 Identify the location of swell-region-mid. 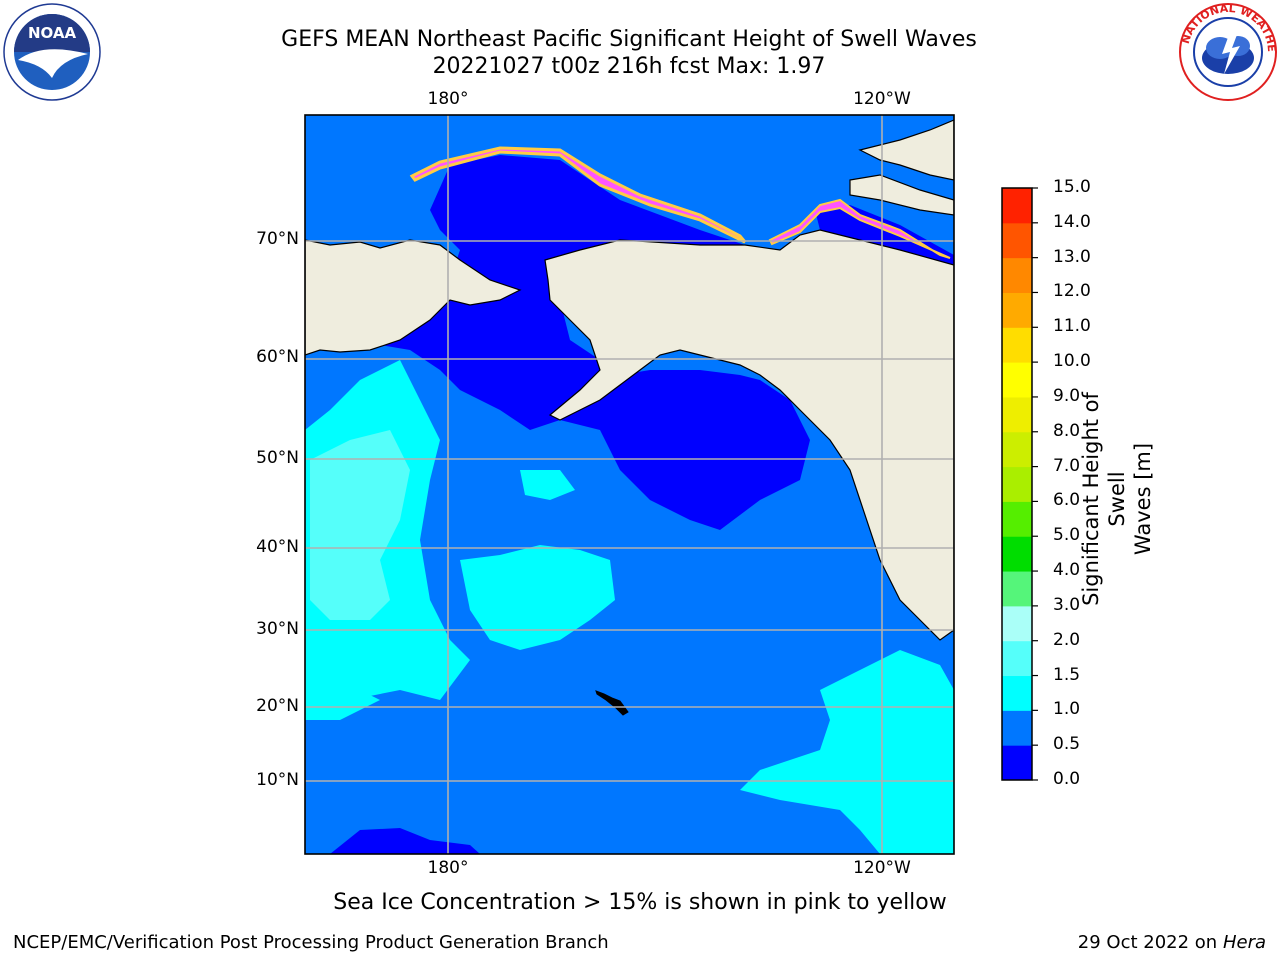
(547, 485).